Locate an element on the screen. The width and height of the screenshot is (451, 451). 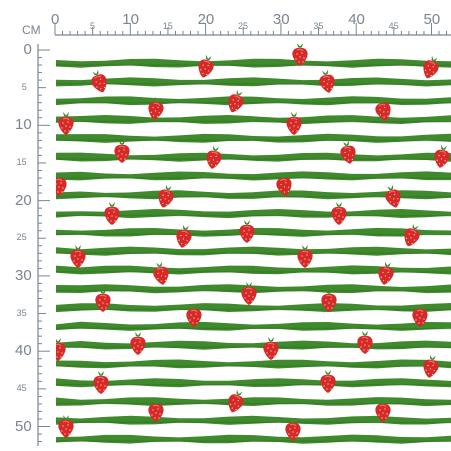
ruler-left-label: 45 is located at coordinates (22, 388).